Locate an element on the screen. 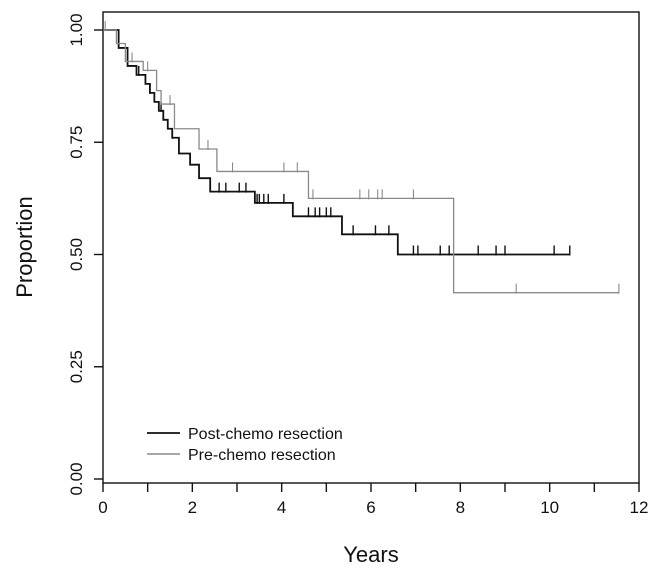 This screenshot has width=665, height=580. y-tick-label: 0.25 is located at coordinates (76, 366).